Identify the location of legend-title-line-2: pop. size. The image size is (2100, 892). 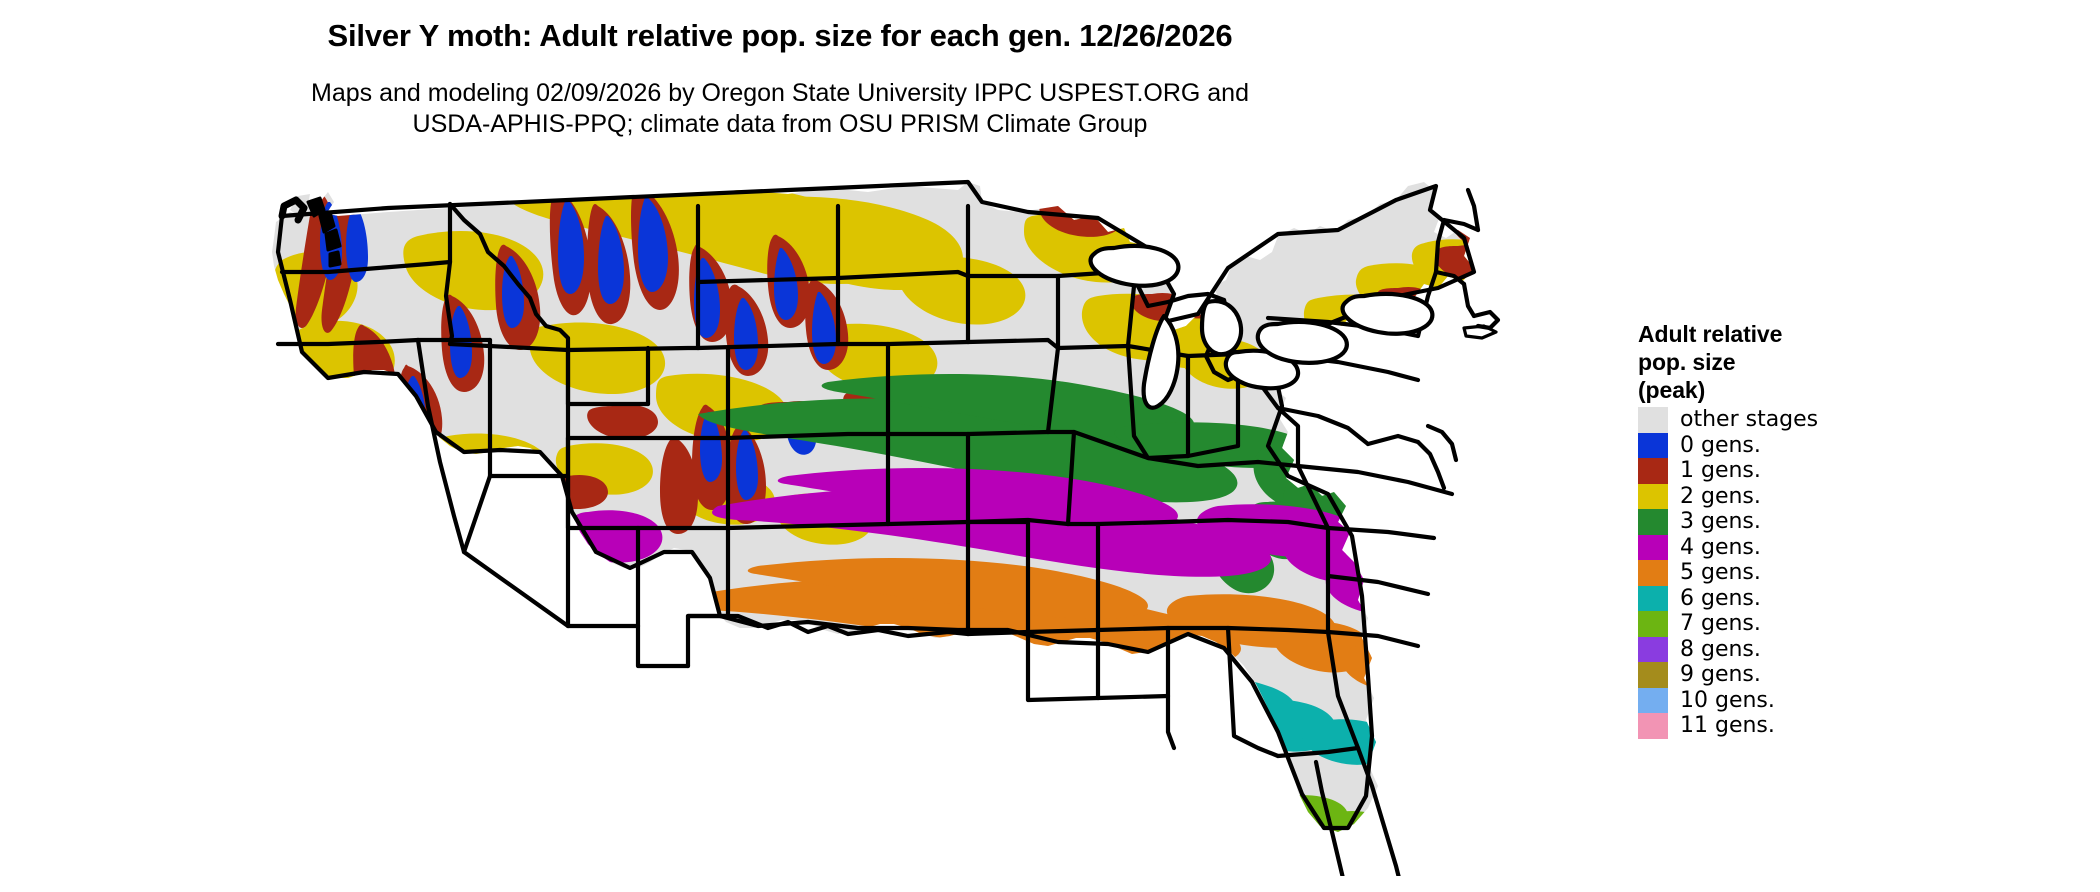
(1687, 362).